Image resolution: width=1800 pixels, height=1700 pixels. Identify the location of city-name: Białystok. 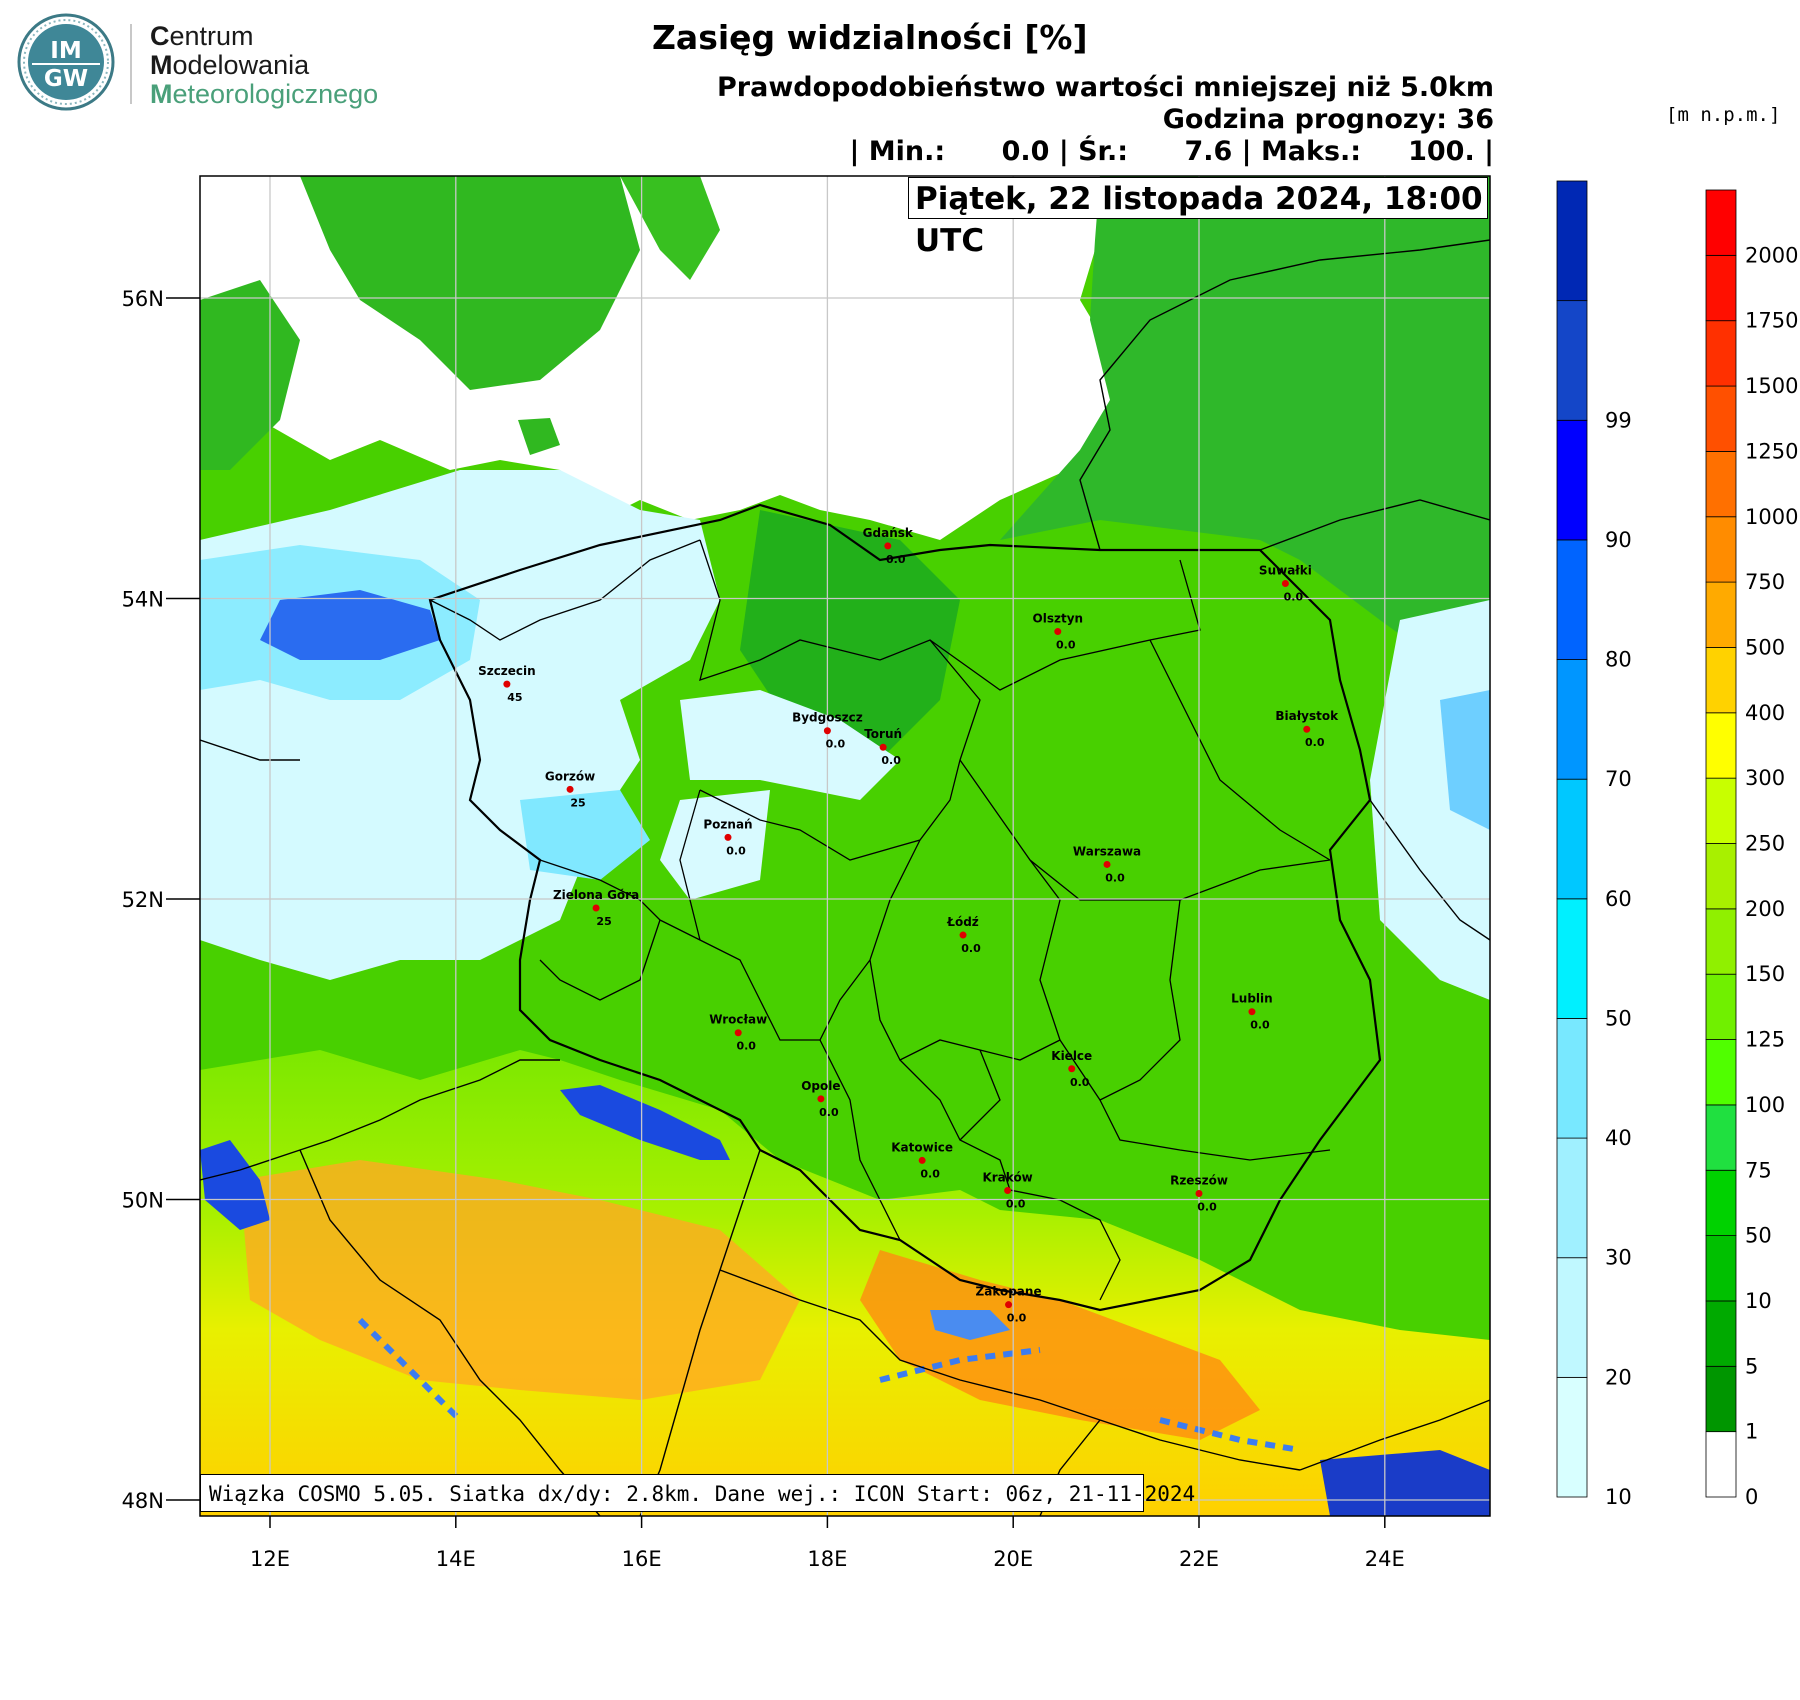
(1307, 716).